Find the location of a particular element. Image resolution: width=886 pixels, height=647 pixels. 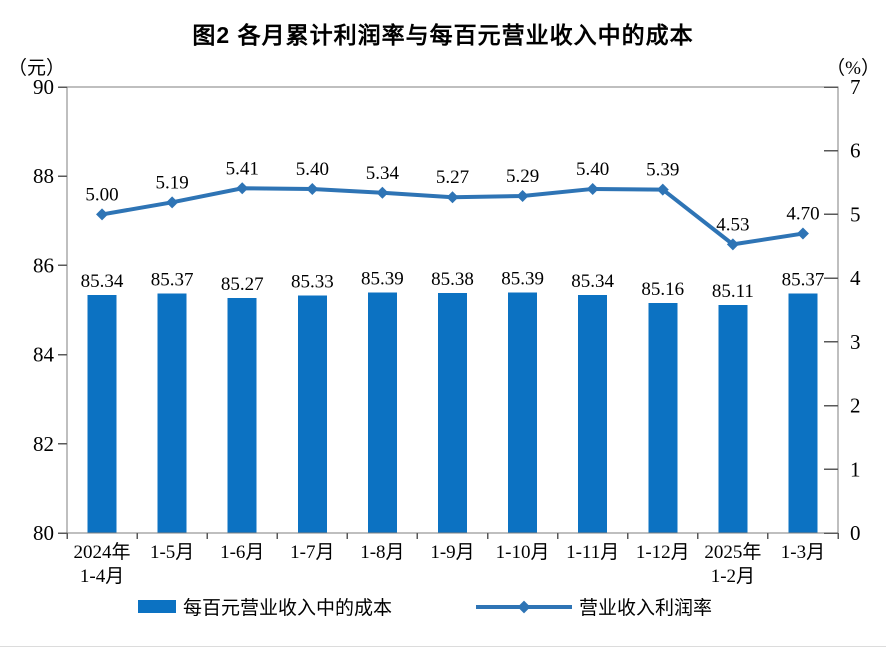

line-value-label: 5.19 is located at coordinates (172, 182).